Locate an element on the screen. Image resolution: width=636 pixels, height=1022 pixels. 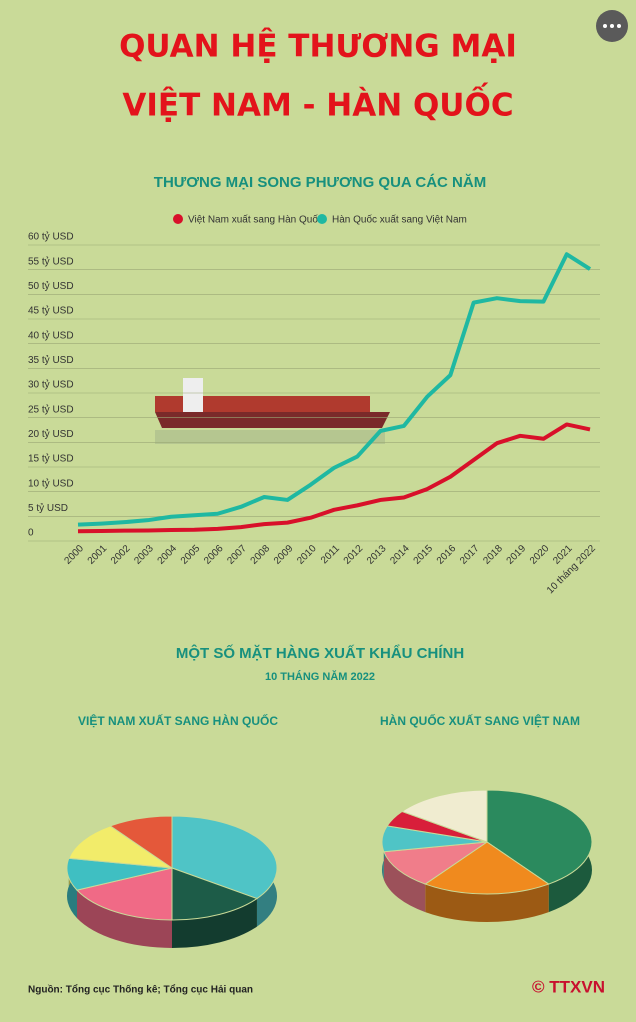
series-line is located at coordinates (334, 478).